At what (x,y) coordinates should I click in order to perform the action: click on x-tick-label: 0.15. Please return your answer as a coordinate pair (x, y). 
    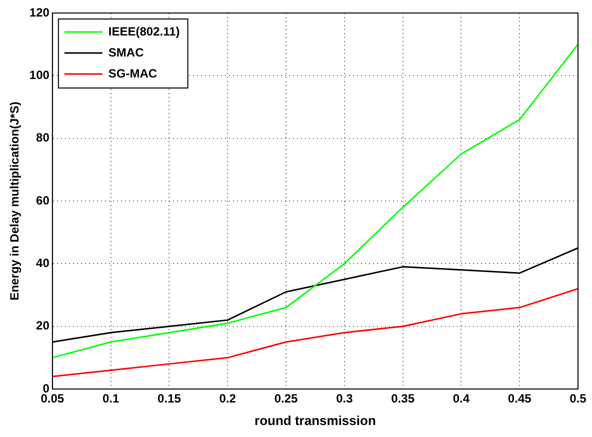
    Looking at the image, I should click on (170, 399).